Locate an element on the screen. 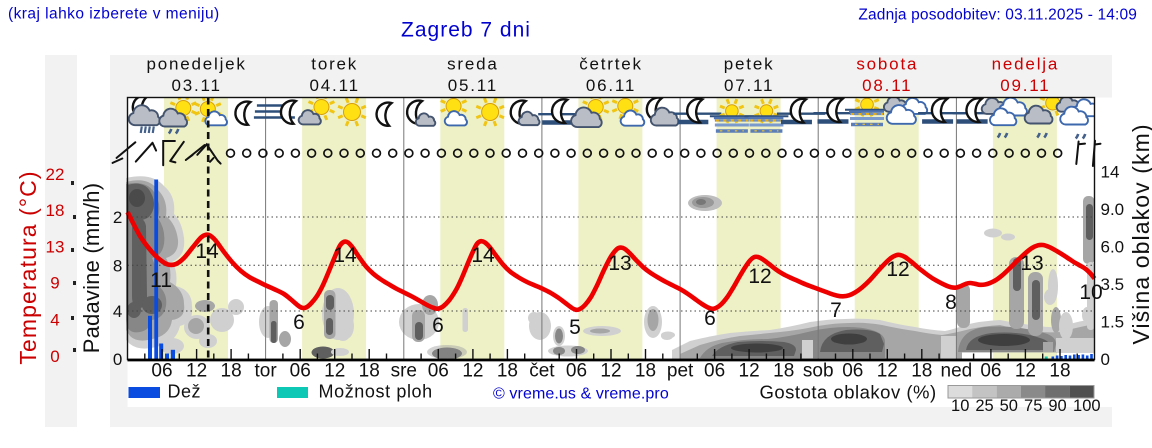 The image size is (1152, 448). svg-text: 25 is located at coordinates (984, 406).